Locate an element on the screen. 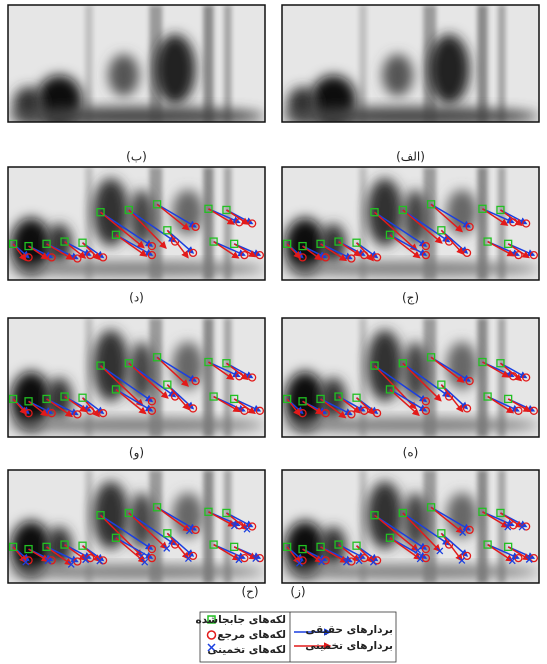 This screenshot has height=664, width=547. panel-label: (ب) is located at coordinates (136, 157).